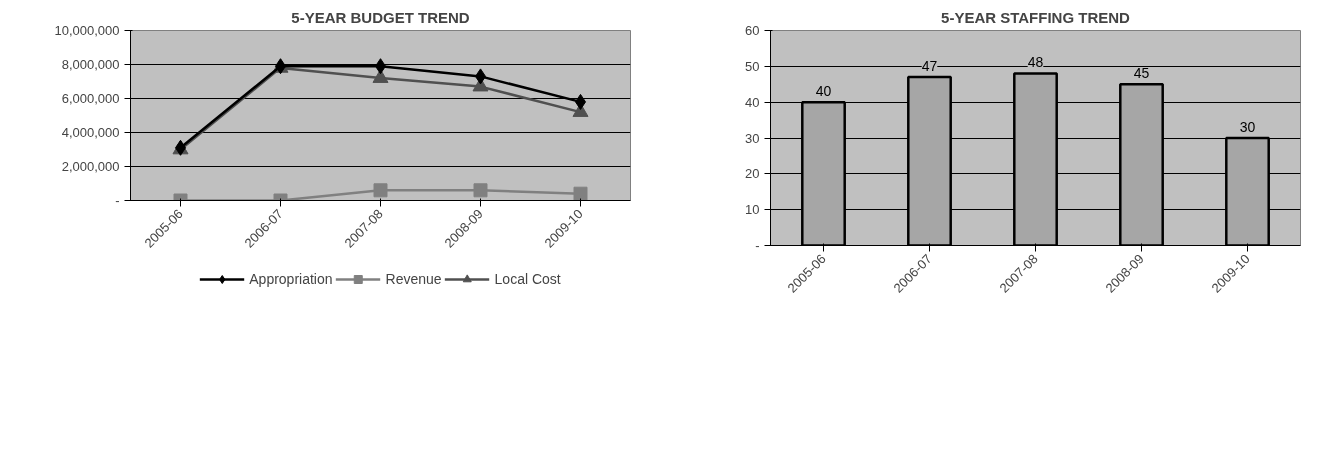 The image size is (1340, 452). I want to click on y-tick-label: 20, so click(752, 174).